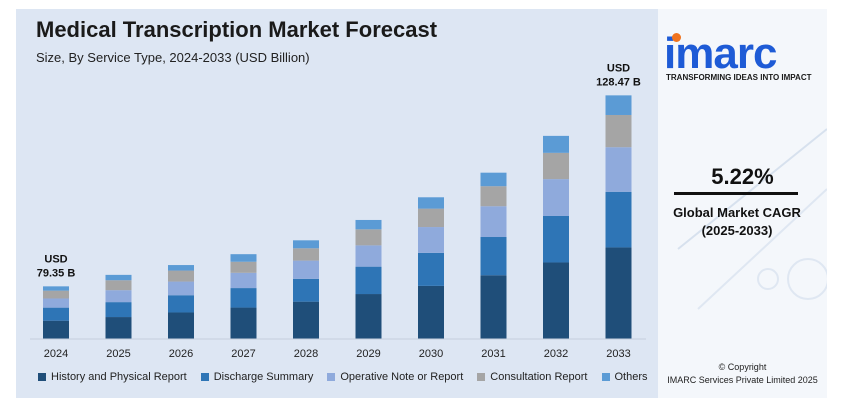  What do you see at coordinates (742, 380) in the screenshot?
I see `copyright-line2: IMARC Services Private Limited 2025` at bounding box center [742, 380].